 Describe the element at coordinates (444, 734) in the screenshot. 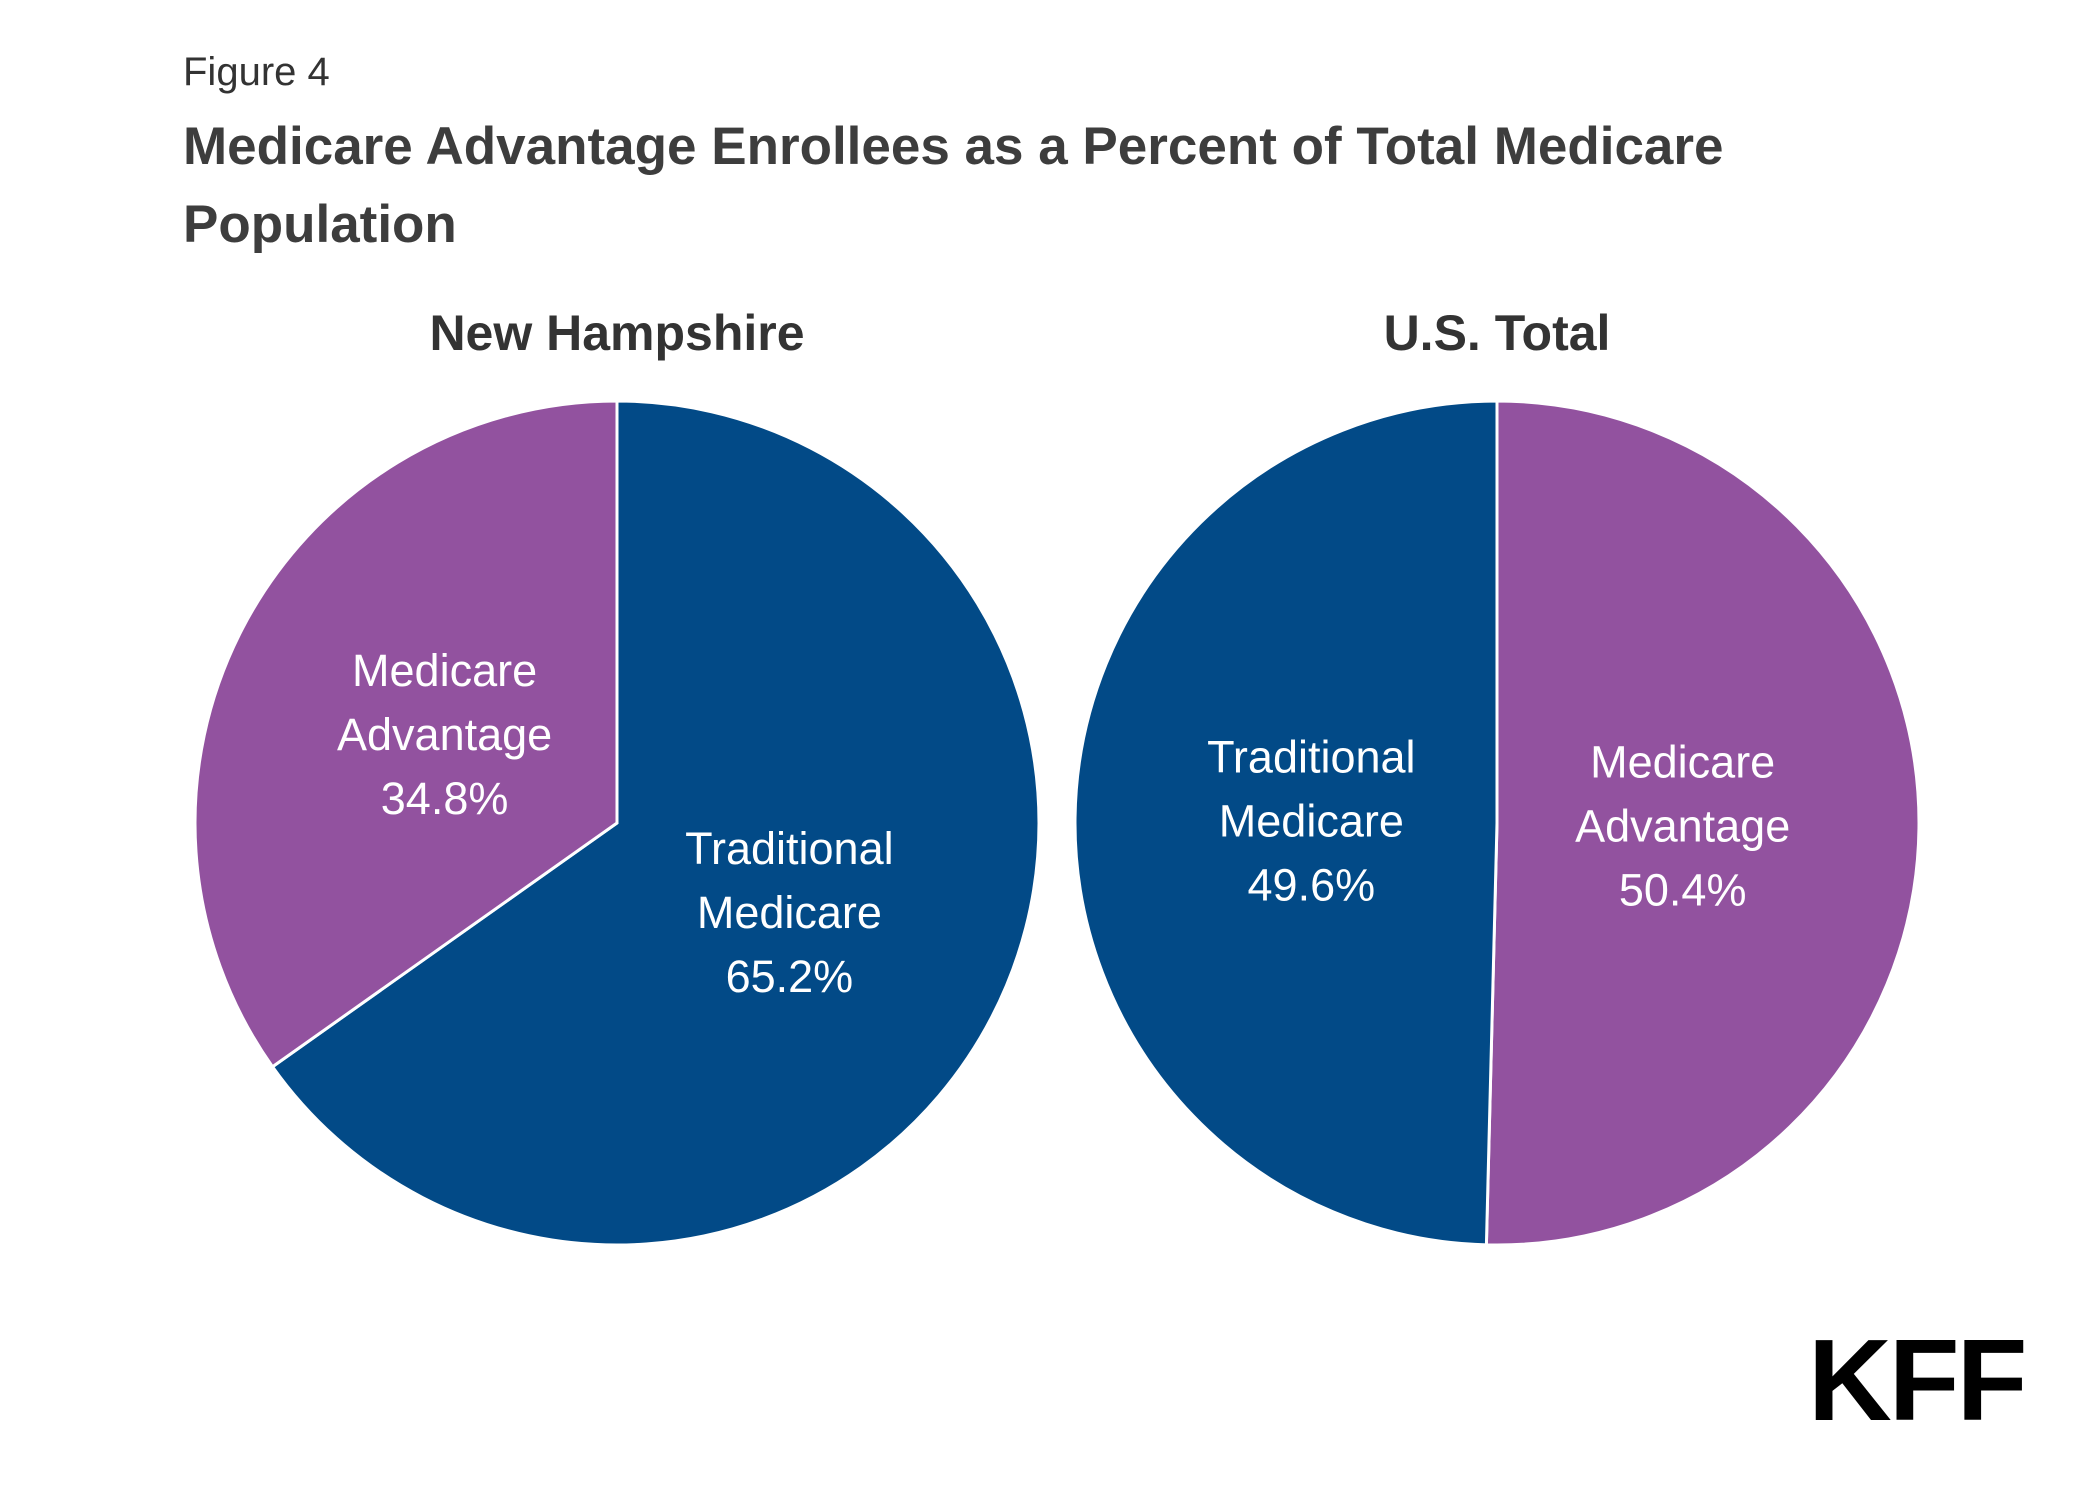

I see `slice-label: Medicare Advantage 34.8%` at that location.